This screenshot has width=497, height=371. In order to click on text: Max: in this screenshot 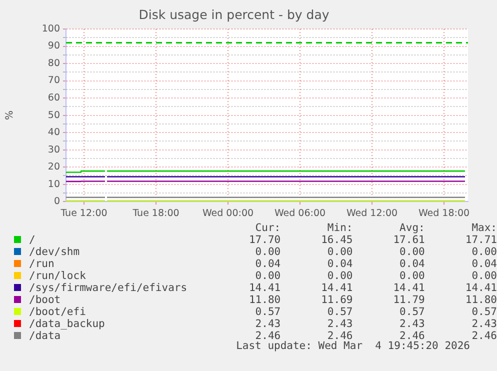, I will do `click(483, 228)`.